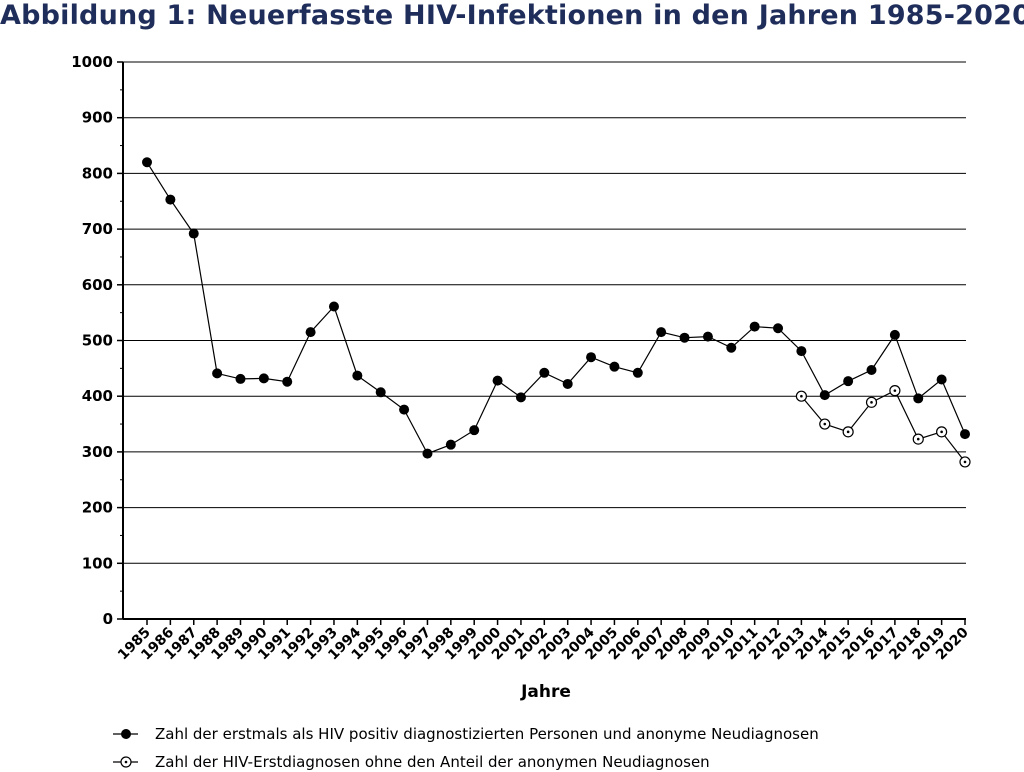  I want to click on y-tick-label: 900, so click(97, 118).